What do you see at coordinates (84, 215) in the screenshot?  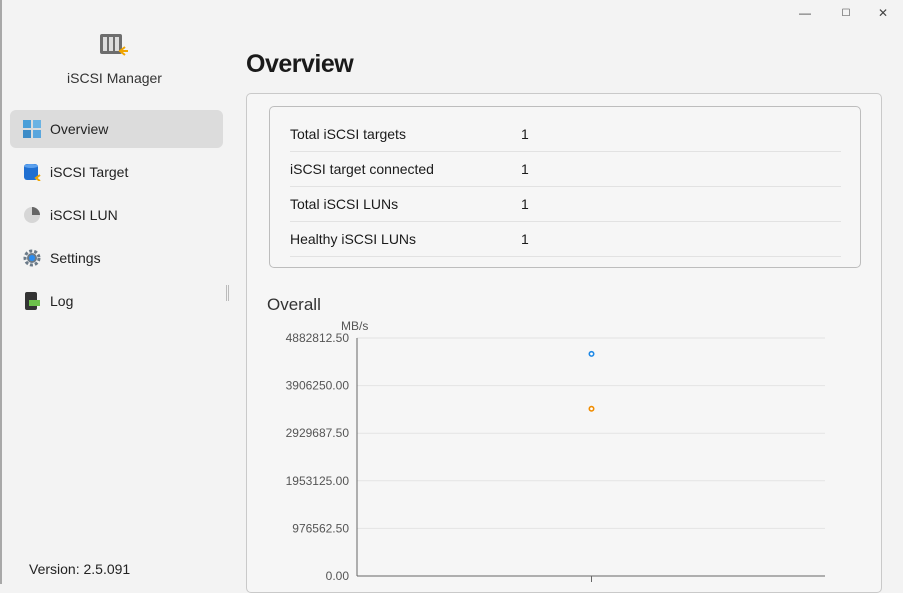 I see `sidebar-item-label: iSCSI LUN` at bounding box center [84, 215].